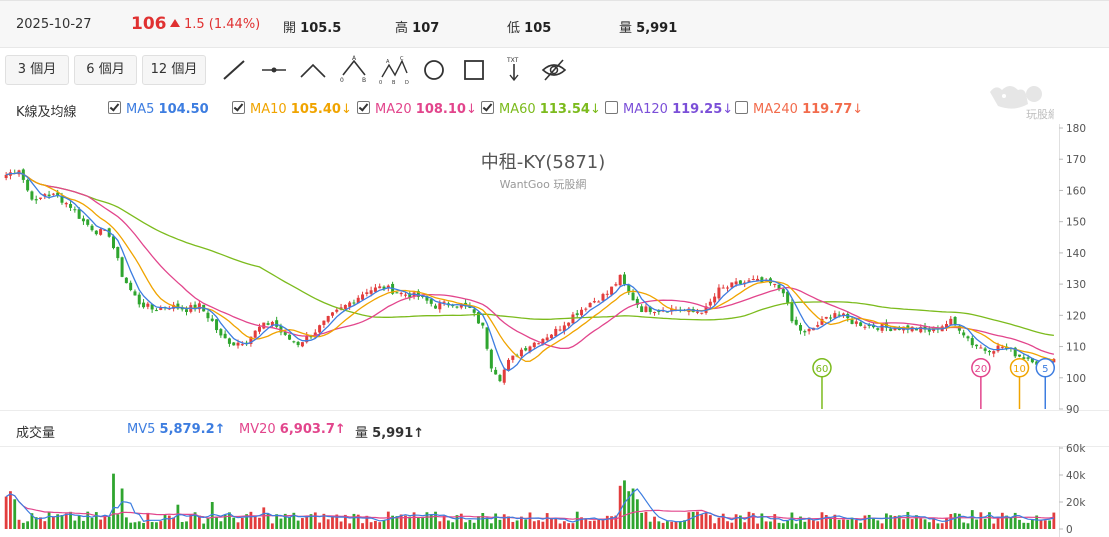  Describe the element at coordinates (158, 109) in the screenshot. I see `ma-legend-ma5: MA5 104.50` at that location.